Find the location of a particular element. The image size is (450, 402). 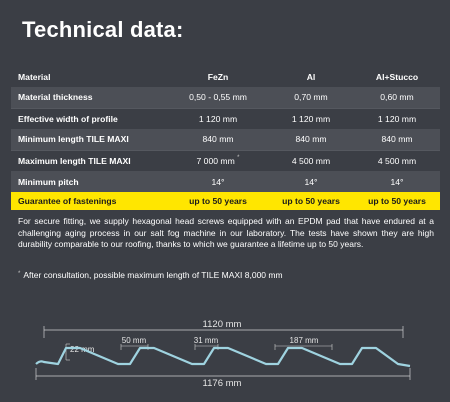

cell-fezn: 0,50 - 0,55 mm is located at coordinates (218, 97).